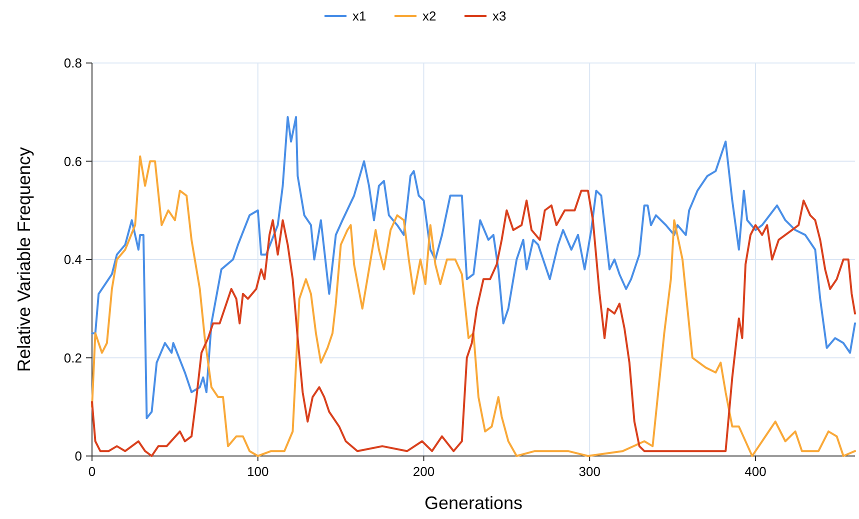 The height and width of the screenshot is (519, 859). Describe the element at coordinates (359, 16) in the screenshot. I see `legend-label: x1` at that location.